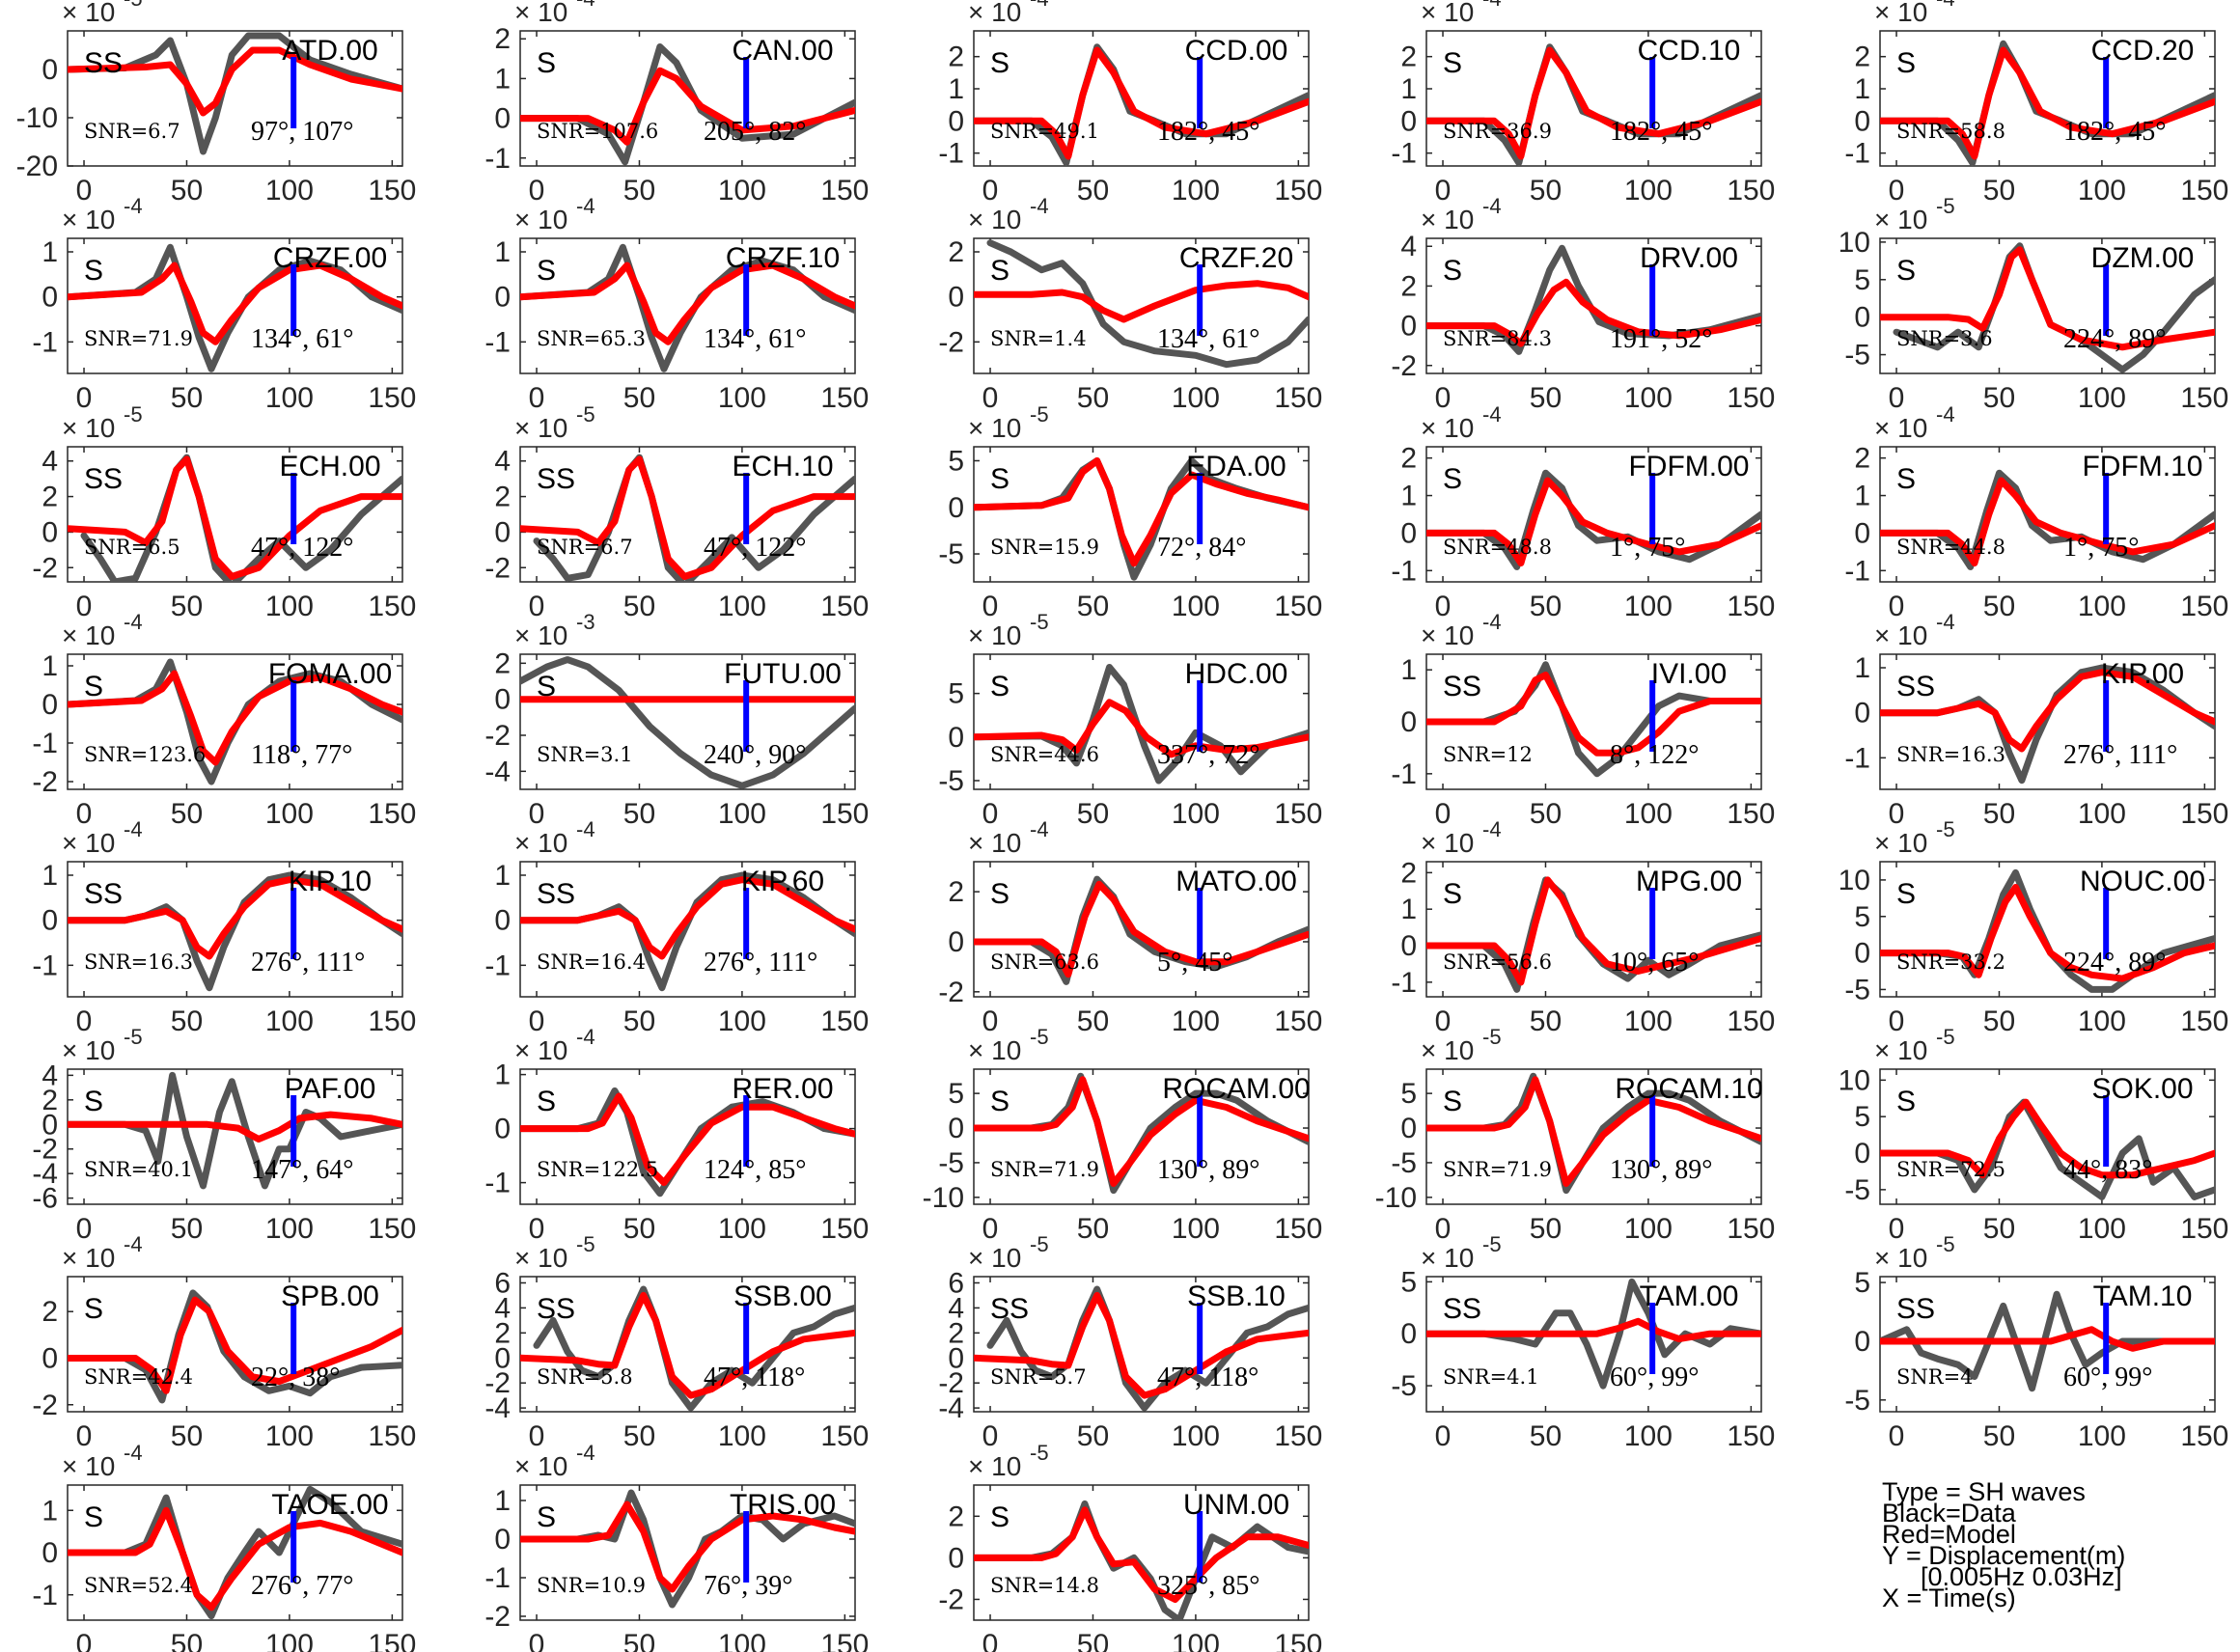  I want to click on legend-type: Type = SH waves, so click(1984, 1491).